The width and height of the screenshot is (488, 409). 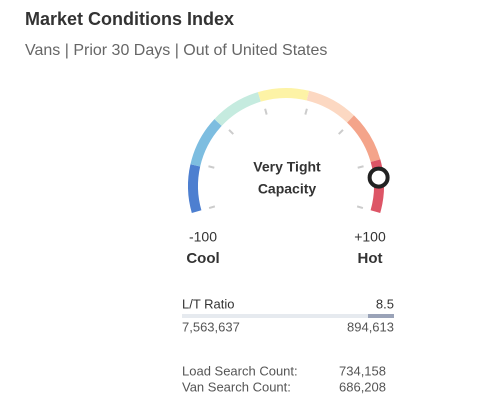 I want to click on value-label: Capacity, so click(x=287, y=189).